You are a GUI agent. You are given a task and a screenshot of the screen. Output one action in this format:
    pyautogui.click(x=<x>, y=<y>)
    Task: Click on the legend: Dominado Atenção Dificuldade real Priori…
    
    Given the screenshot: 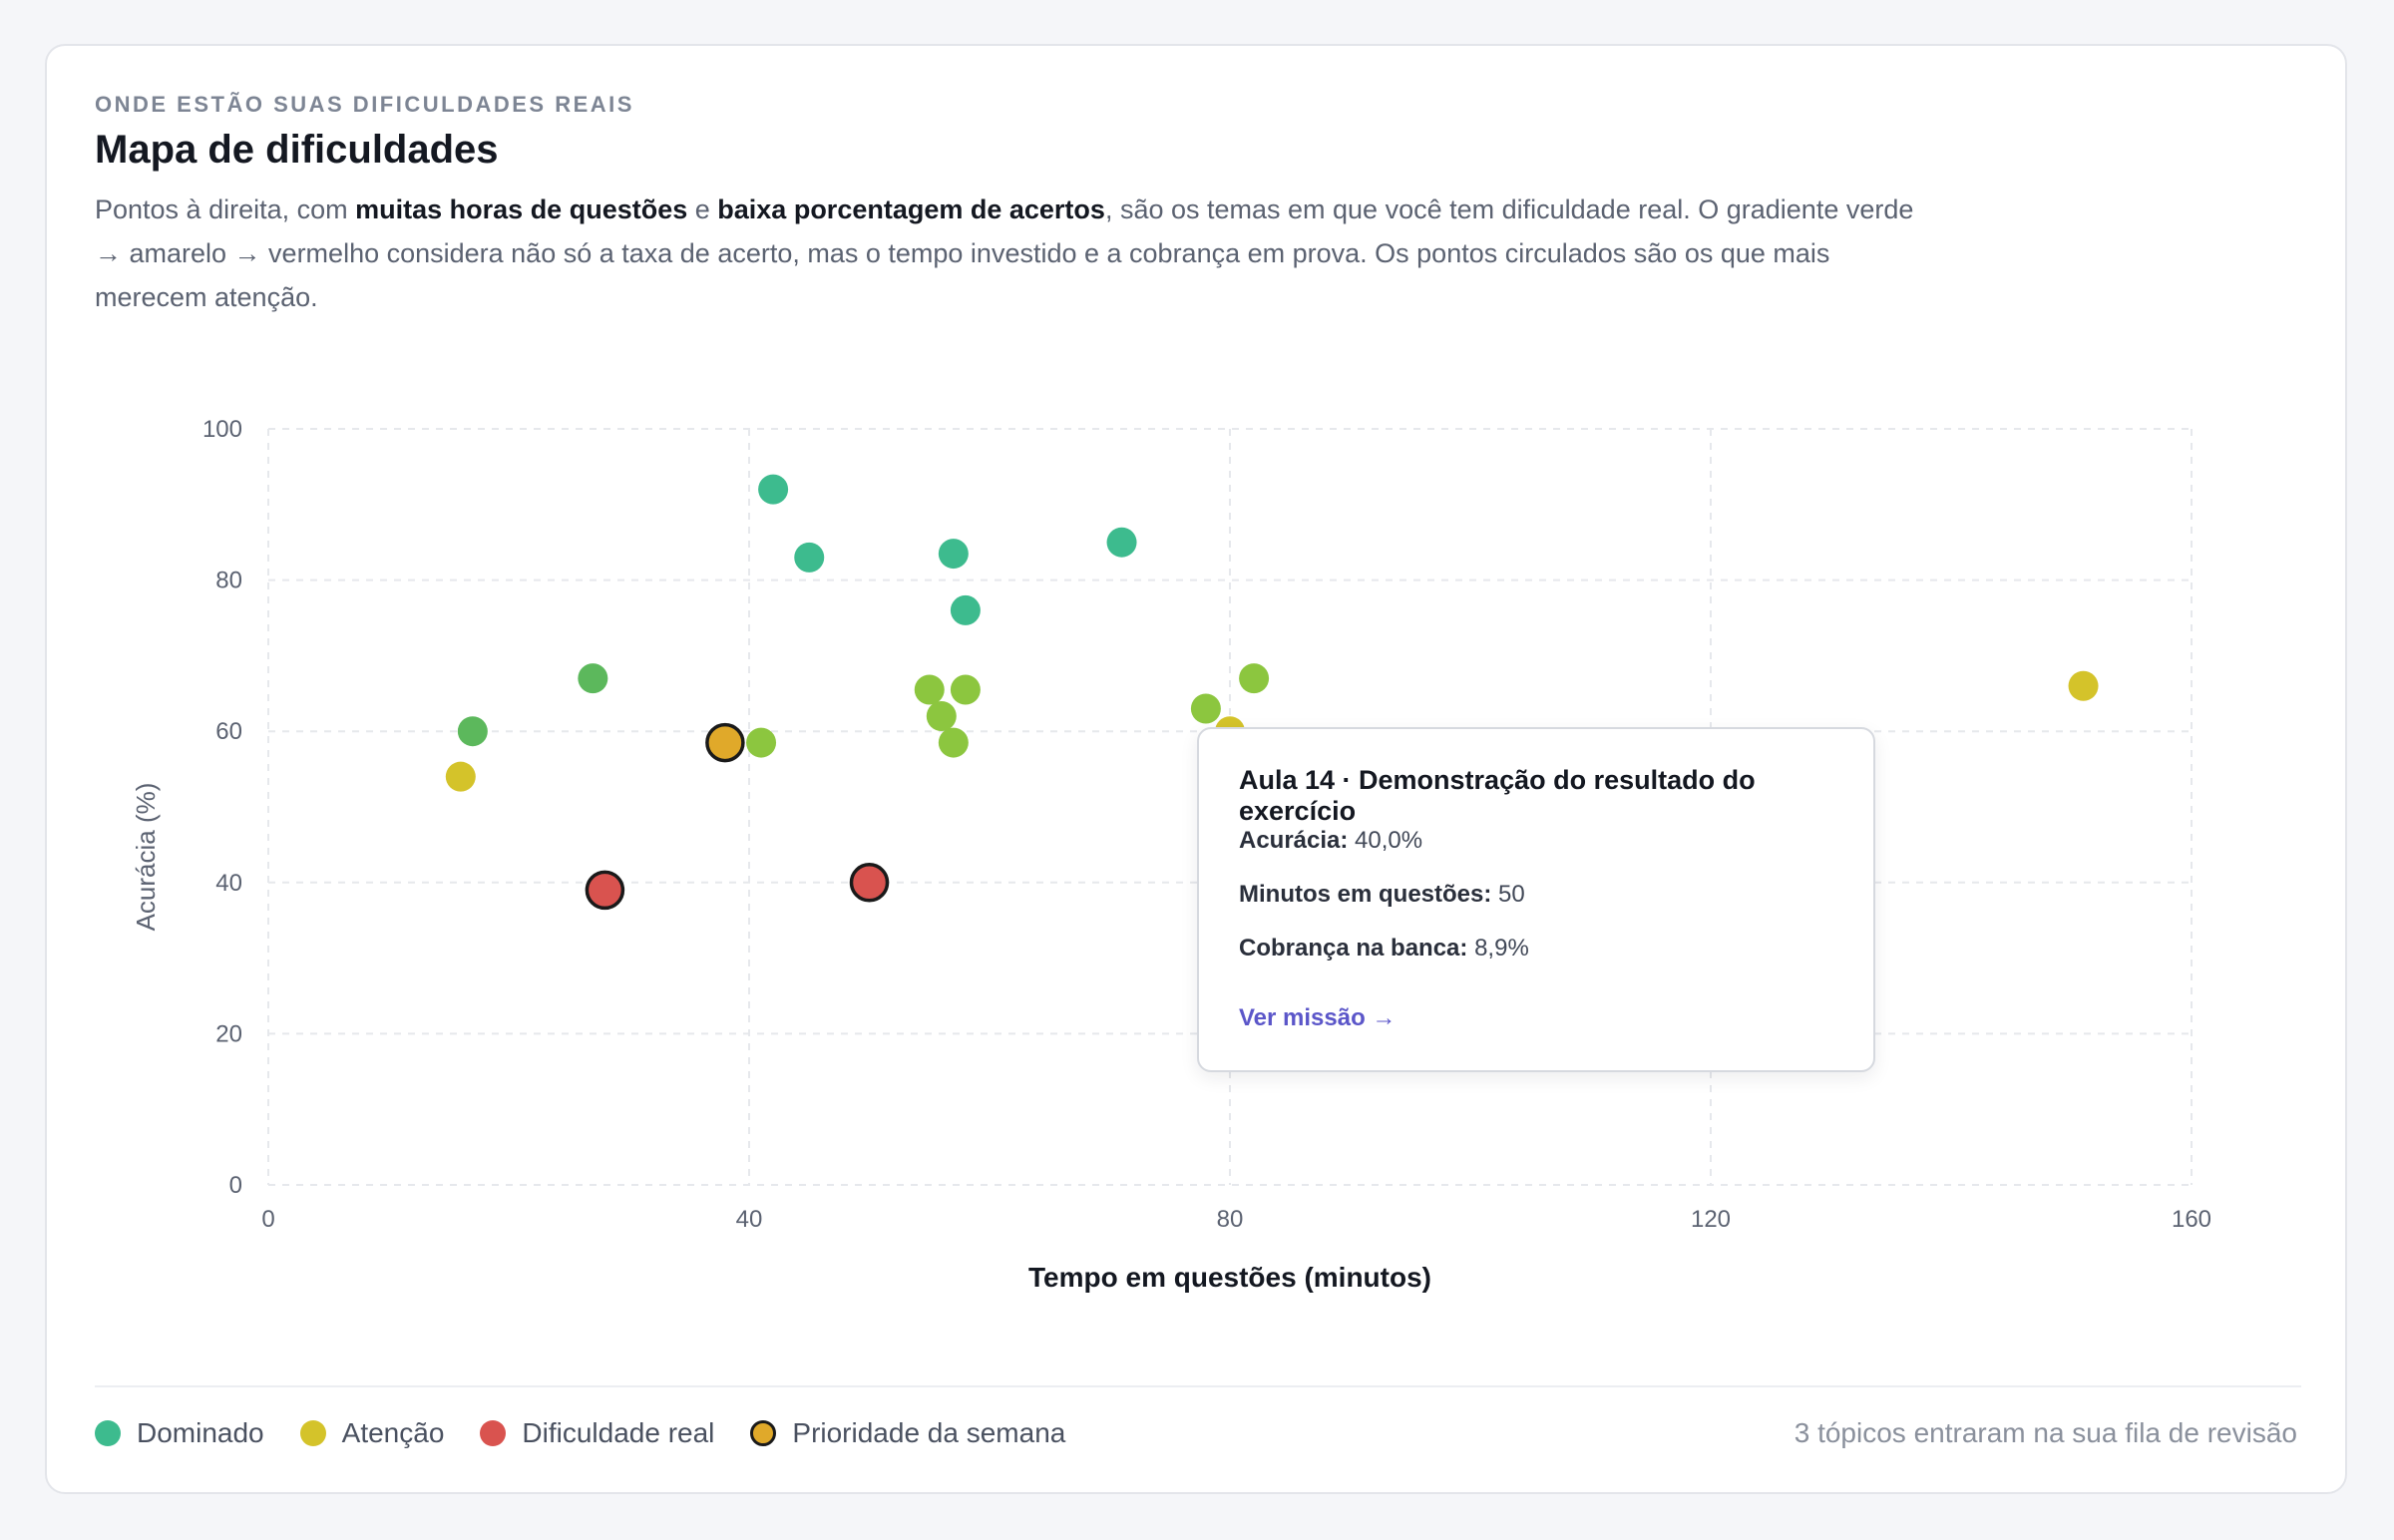 What is the action you would take?
    pyautogui.click(x=598, y=1433)
    